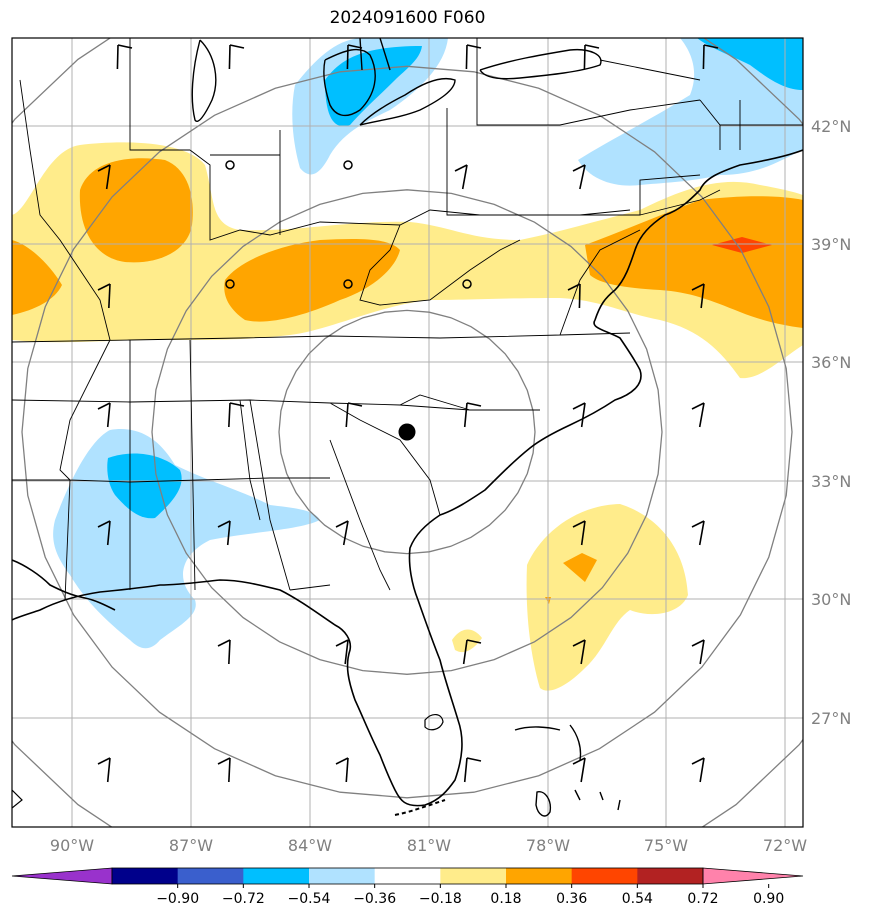  Describe the element at coordinates (567, 770) in the screenshot. I see `bahamas` at that location.